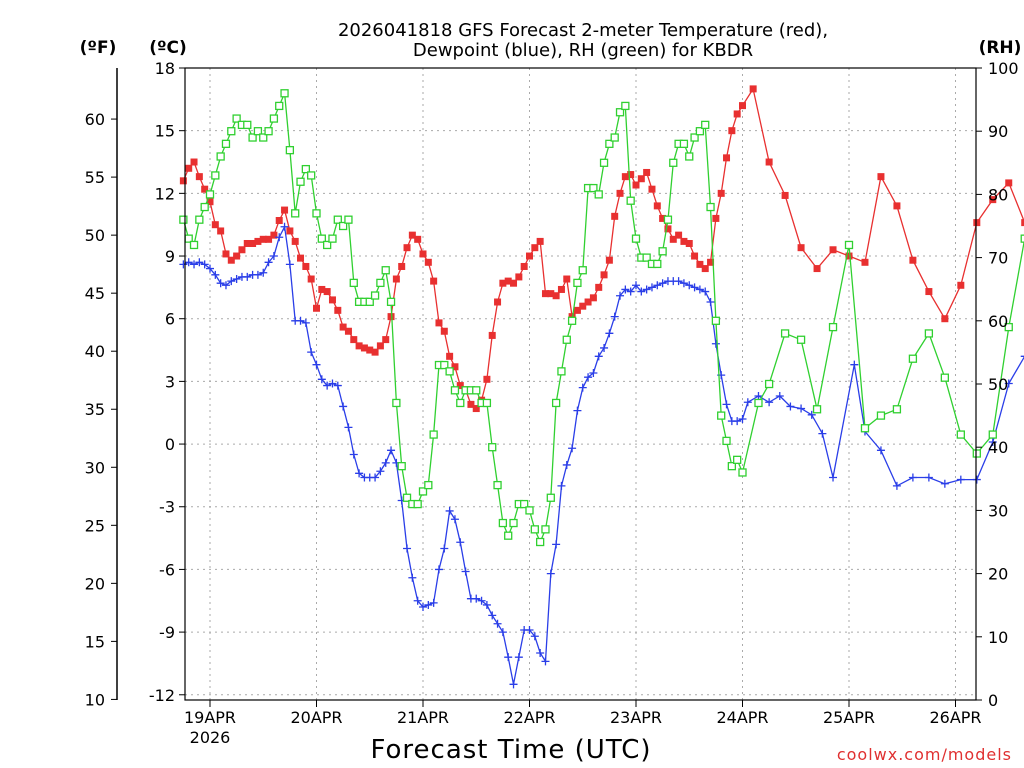  Describe the element at coordinates (998, 447) in the screenshot. I see `rh-tick-label: 40` at that location.